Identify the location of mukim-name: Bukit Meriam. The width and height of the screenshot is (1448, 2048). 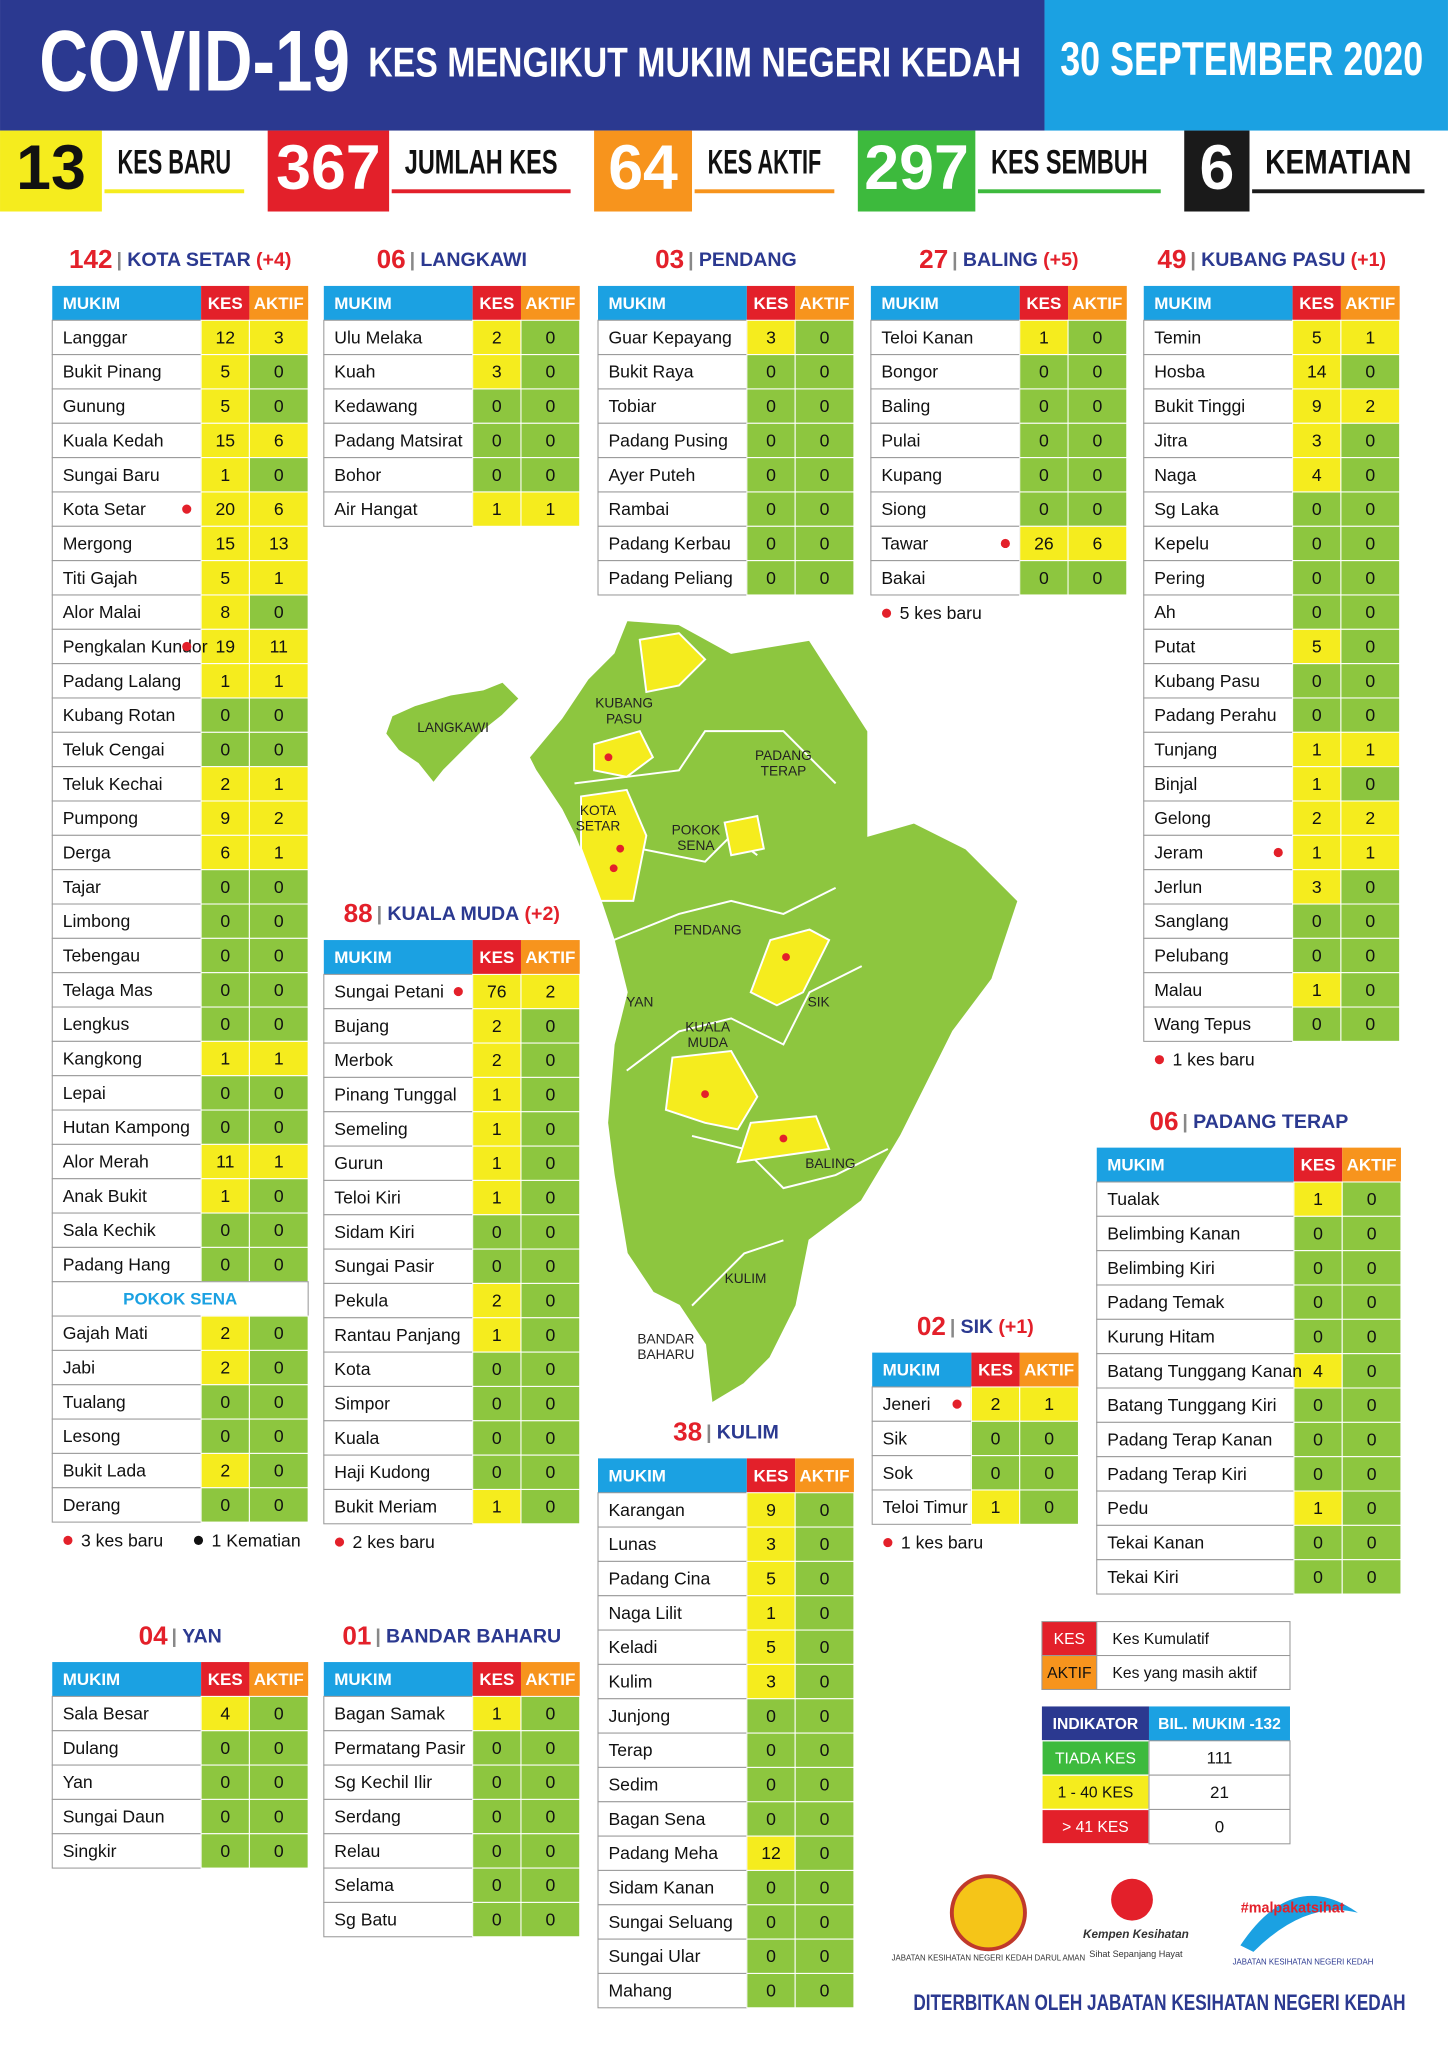
(385, 1507).